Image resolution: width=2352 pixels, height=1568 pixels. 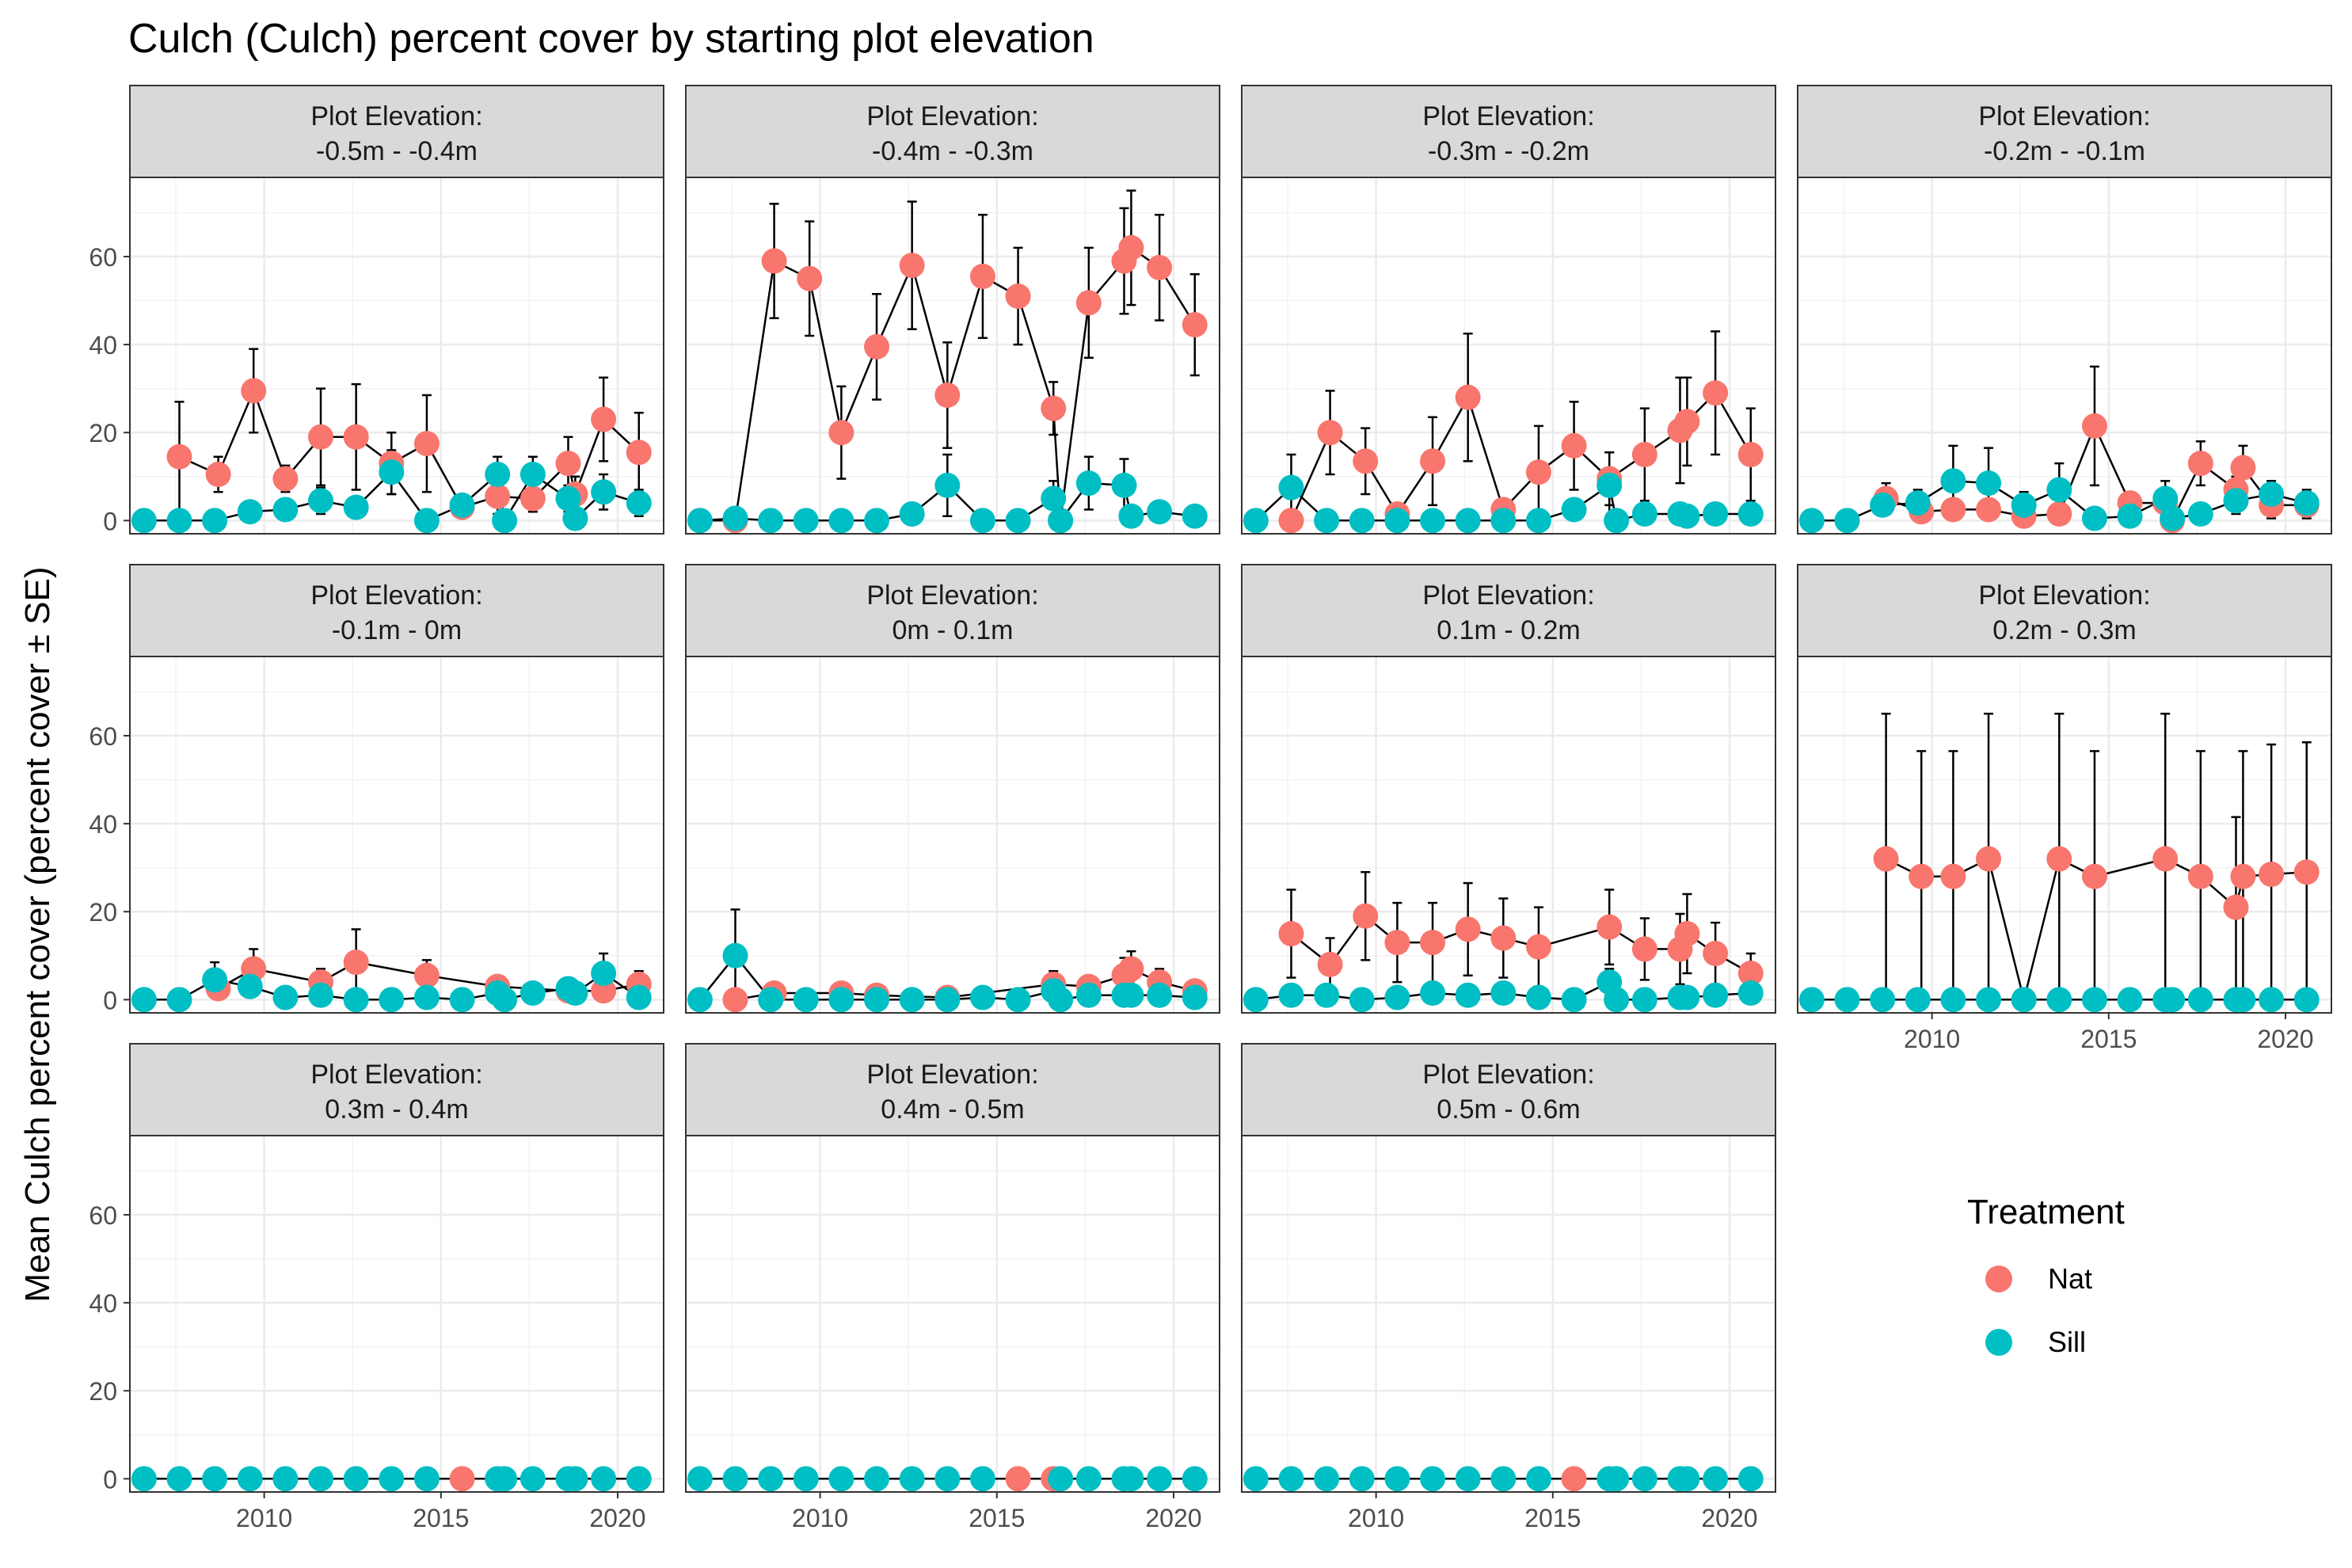 What do you see at coordinates (2070, 1278) in the screenshot?
I see `legend-label-nat: Nat` at bounding box center [2070, 1278].